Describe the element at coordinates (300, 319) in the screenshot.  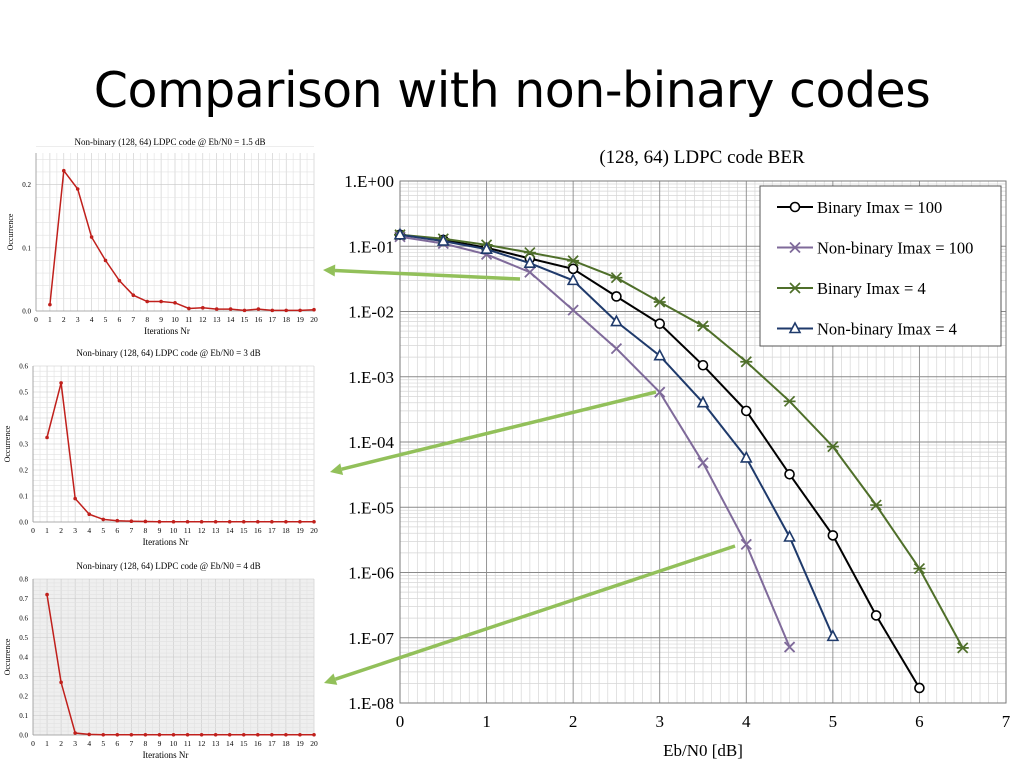
I see `x-tick-label: 19` at that location.